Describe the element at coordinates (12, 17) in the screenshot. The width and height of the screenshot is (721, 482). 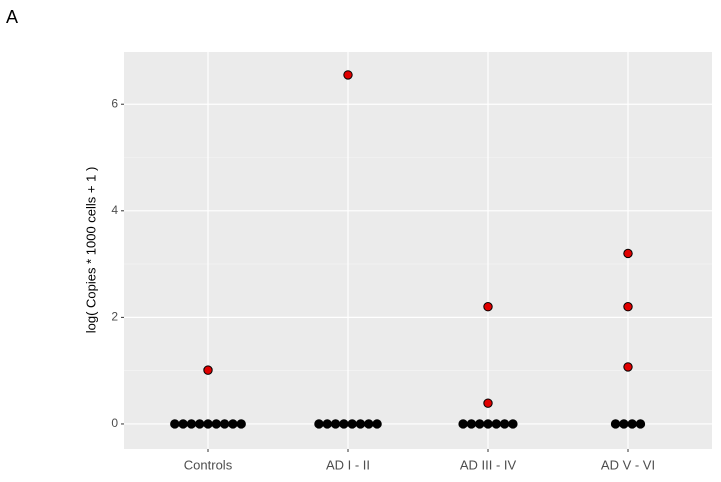
I see `panel-tag: A` at that location.